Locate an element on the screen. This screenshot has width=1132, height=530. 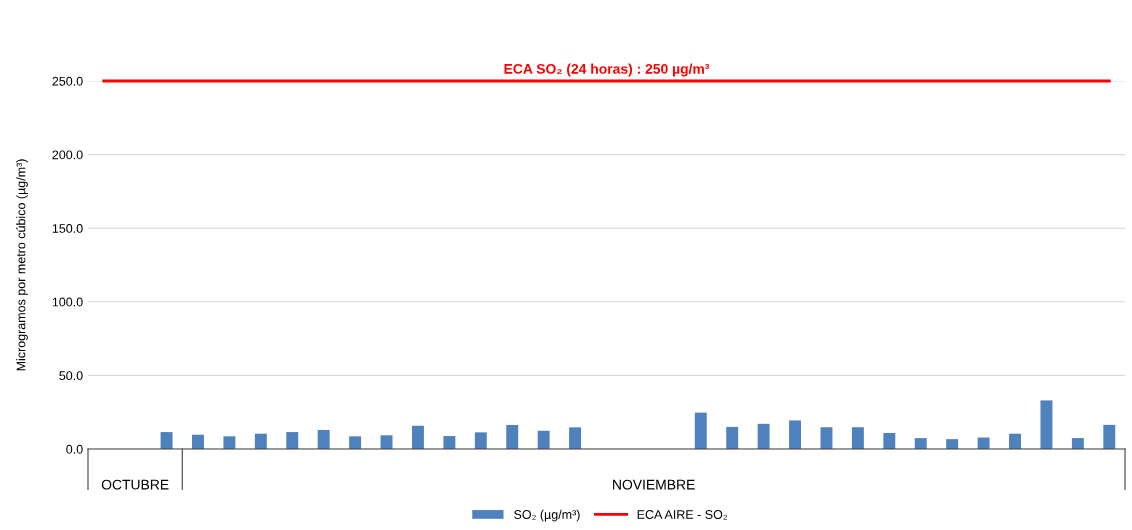
y-tick-label: 50.0 is located at coordinates (71, 376).